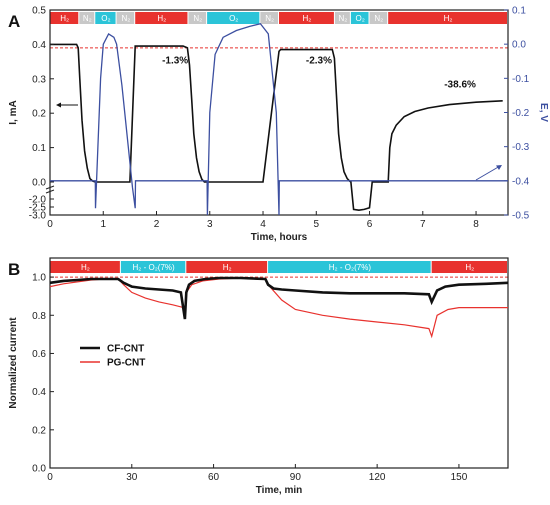 The height and width of the screenshot is (505, 550). I want to click on series-line-pg-cnt, so click(278, 308).